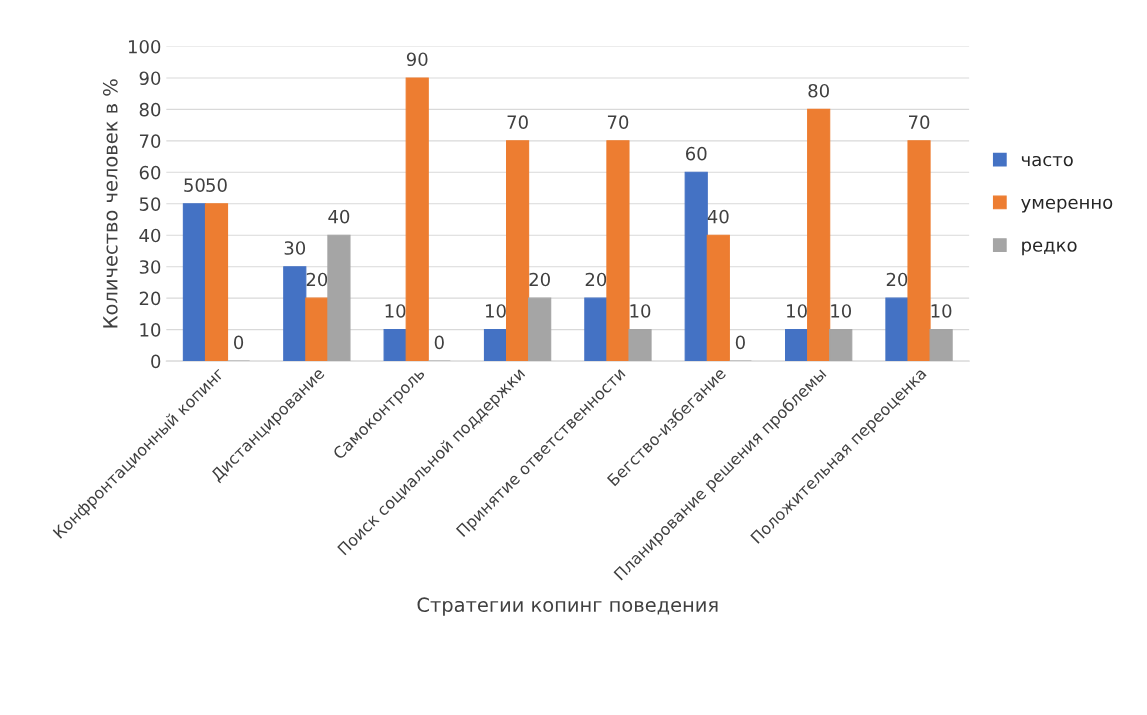 This screenshot has width=1147, height=715. Describe the element at coordinates (150, 235) in the screenshot. I see `y-tick-label: 40` at that location.